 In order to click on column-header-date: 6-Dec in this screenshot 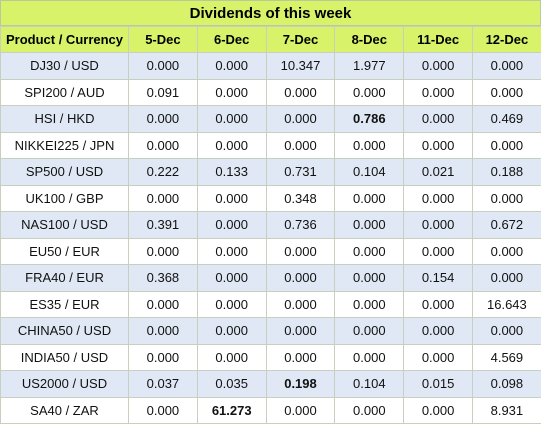, I will do `click(231, 40)`.